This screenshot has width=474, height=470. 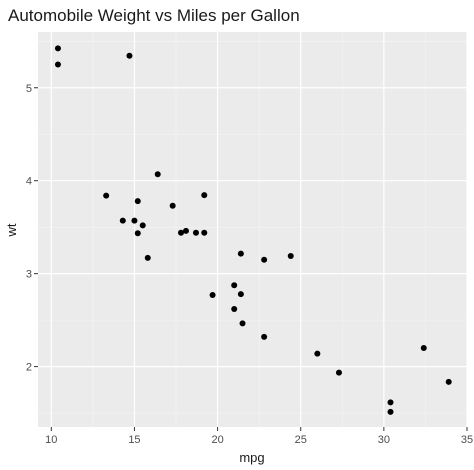 I want to click on x-tick-label: 30, so click(x=384, y=440).